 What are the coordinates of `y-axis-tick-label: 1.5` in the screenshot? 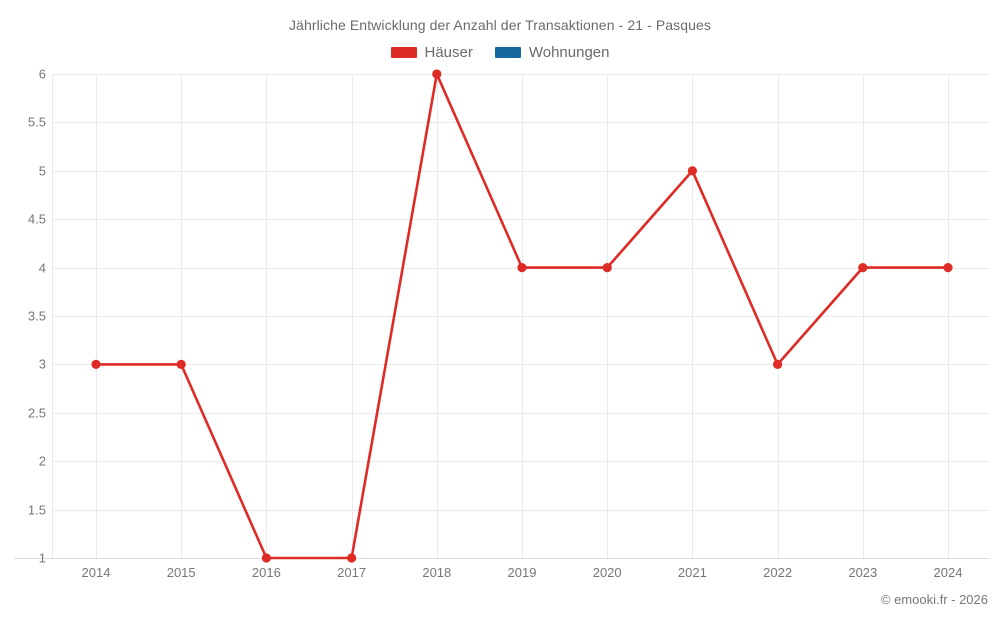 It's located at (36, 510).